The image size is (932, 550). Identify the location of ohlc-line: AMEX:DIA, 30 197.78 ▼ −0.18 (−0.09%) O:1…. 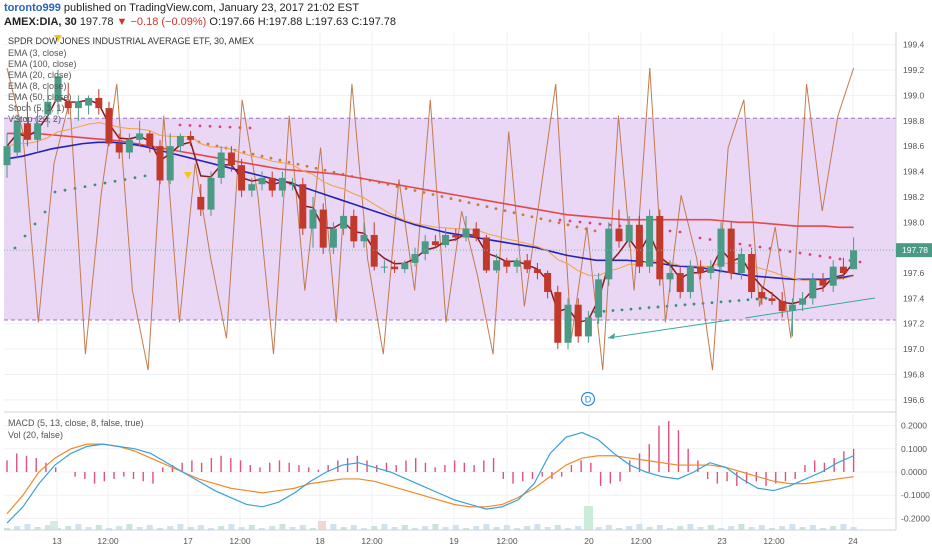
(200, 22).